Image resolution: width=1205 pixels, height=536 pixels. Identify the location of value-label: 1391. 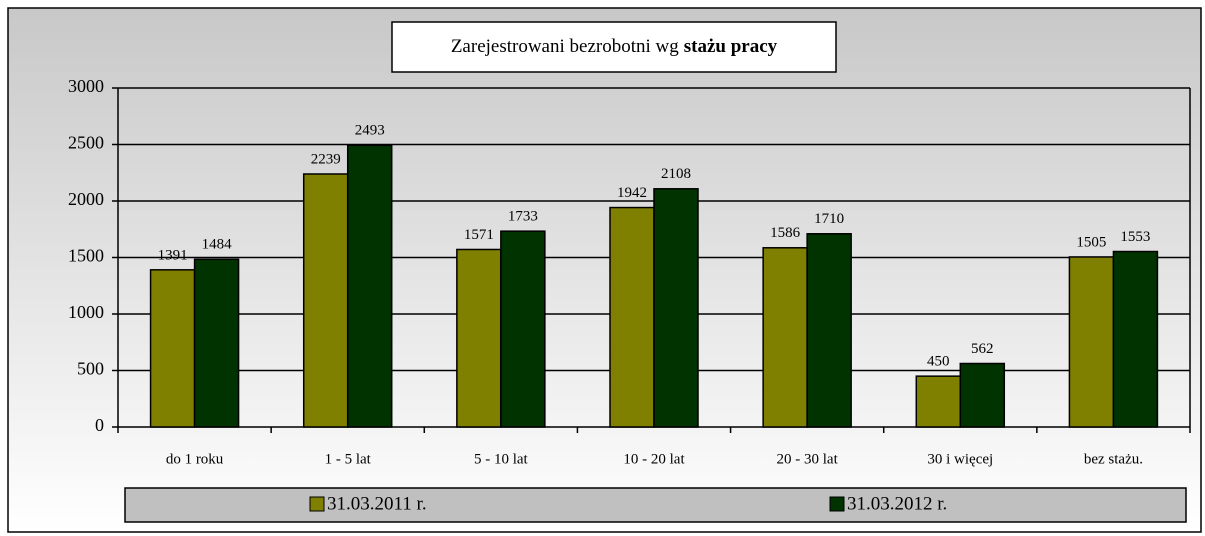
(173, 255).